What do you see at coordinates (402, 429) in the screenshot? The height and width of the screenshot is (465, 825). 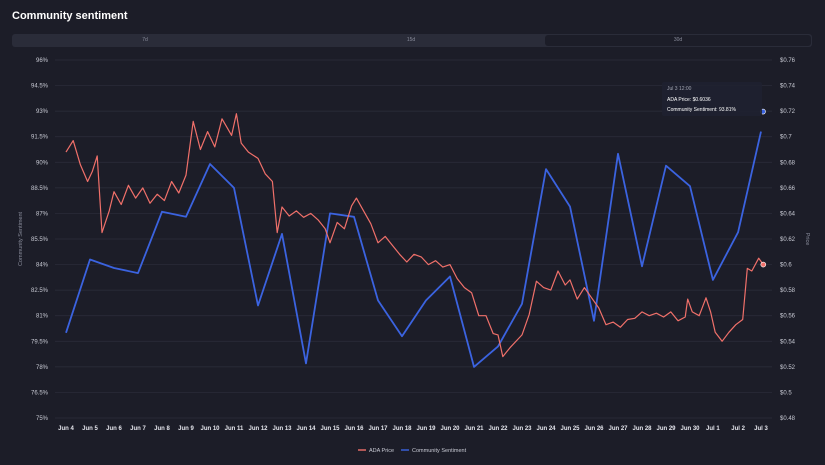 I see `x-tick-label: Jun 18` at bounding box center [402, 429].